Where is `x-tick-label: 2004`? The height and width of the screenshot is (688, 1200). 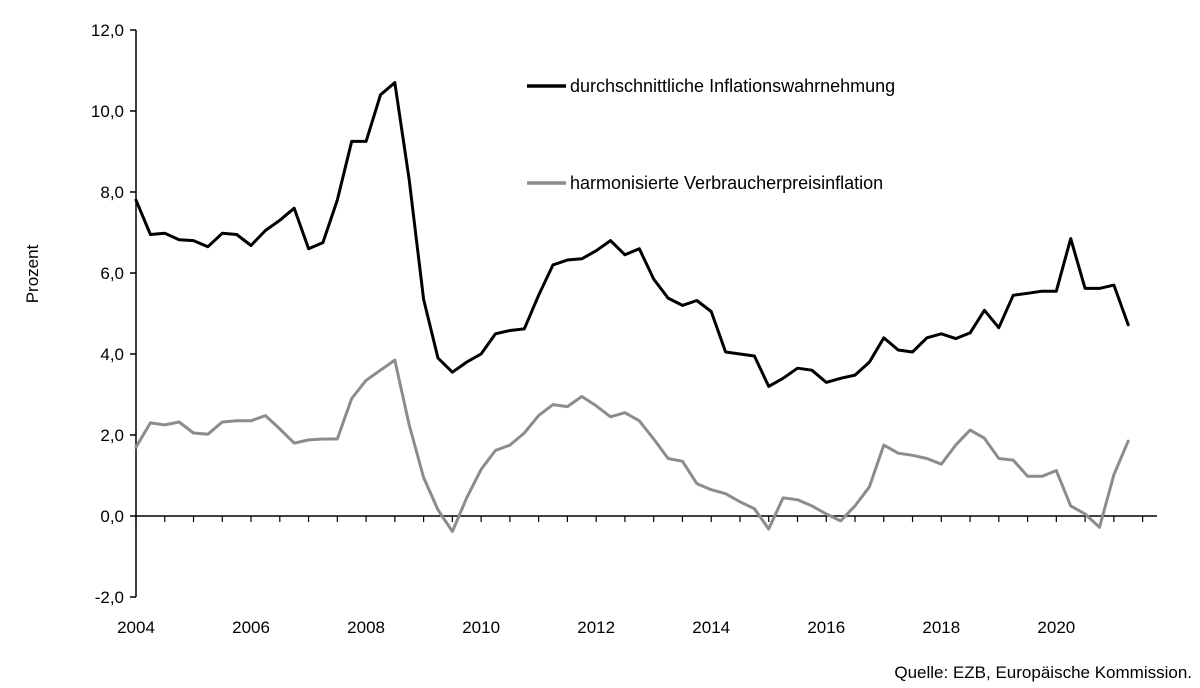 x-tick-label: 2004 is located at coordinates (136, 627).